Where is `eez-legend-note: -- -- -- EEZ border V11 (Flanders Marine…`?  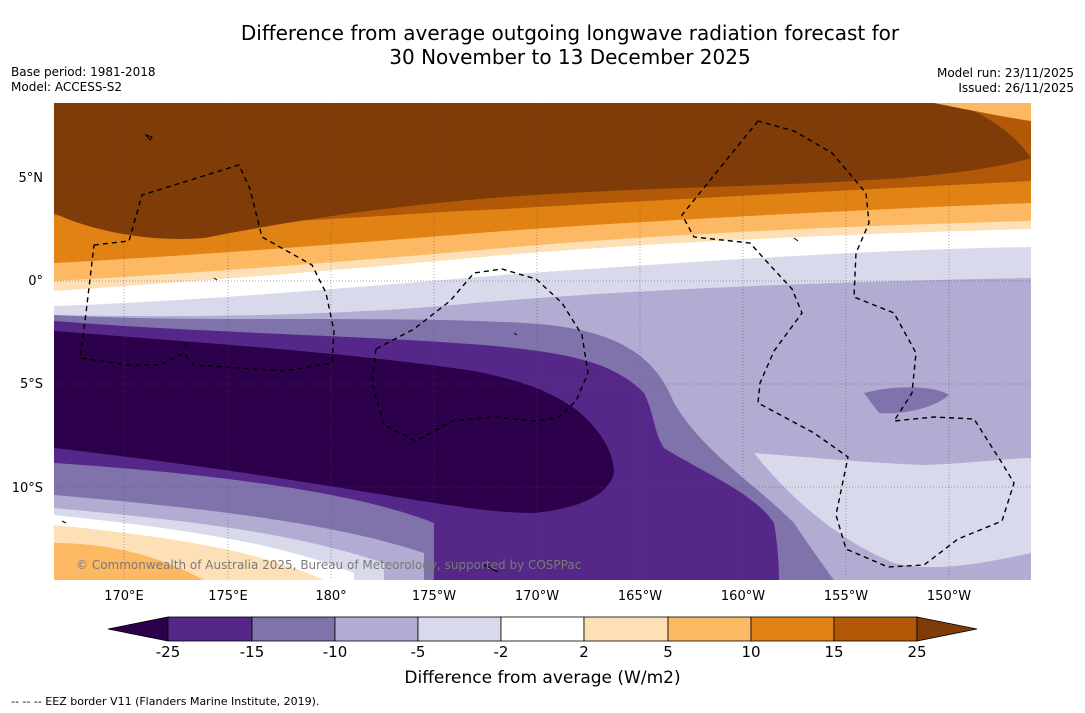
eez-legend-note: -- -- -- EEZ border V11 (Flanders Marine… is located at coordinates (165, 701).